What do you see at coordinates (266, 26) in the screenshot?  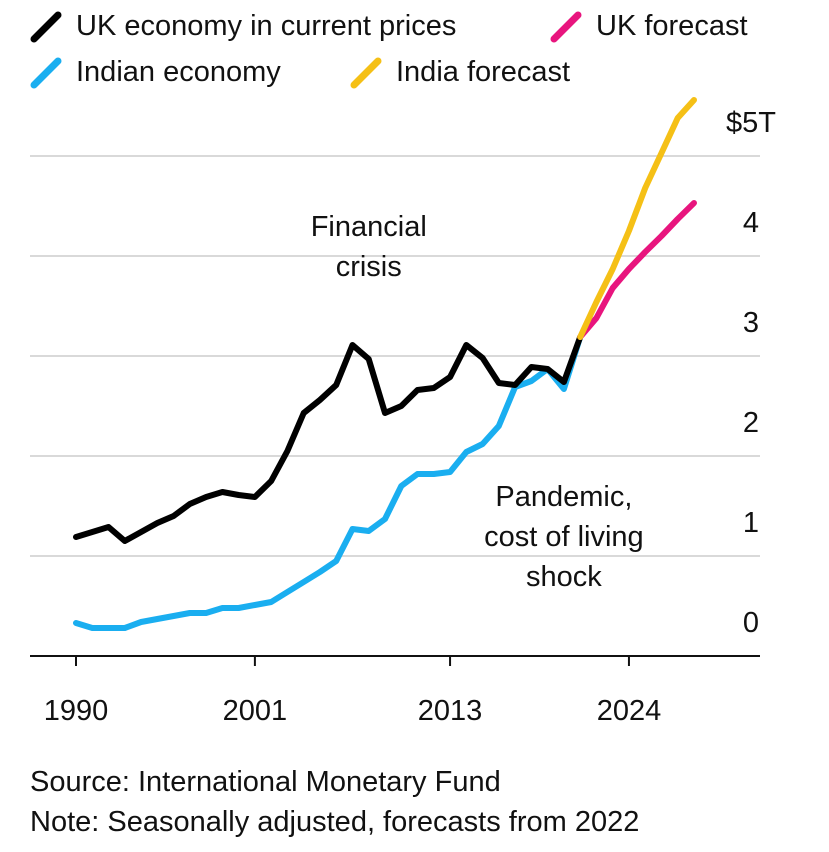 I see `legend-label-uk: UK economy in current prices` at bounding box center [266, 26].